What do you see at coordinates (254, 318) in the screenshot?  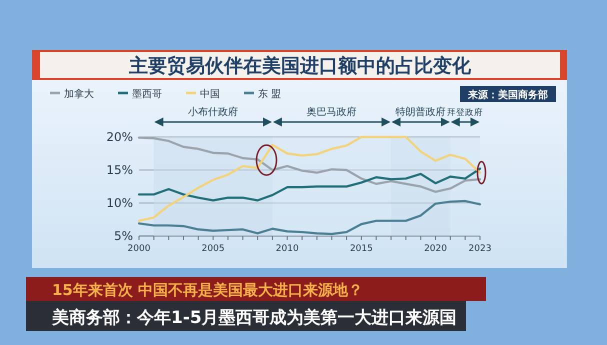 I see `text: 美商务部：今年1-5月墨西哥成为美第一大进口来源国` at bounding box center [254, 318].